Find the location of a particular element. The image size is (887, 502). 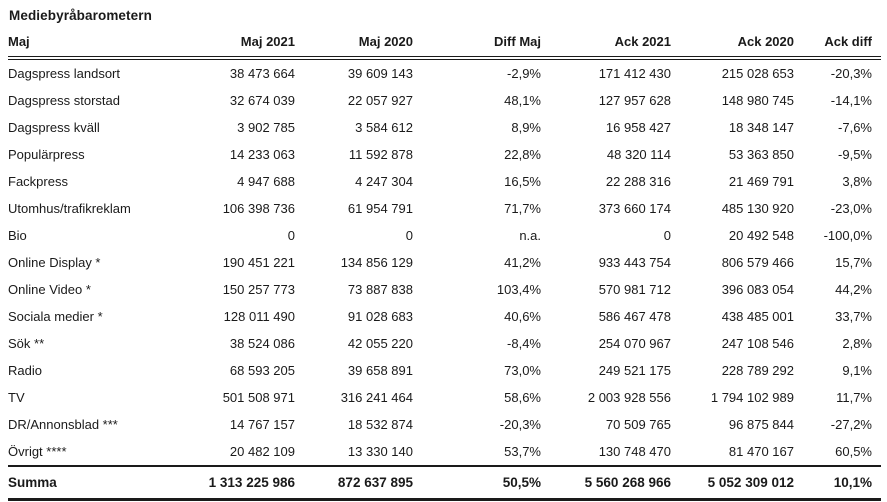

cell-ack-diff: -7,6% is located at coordinates (855, 127).